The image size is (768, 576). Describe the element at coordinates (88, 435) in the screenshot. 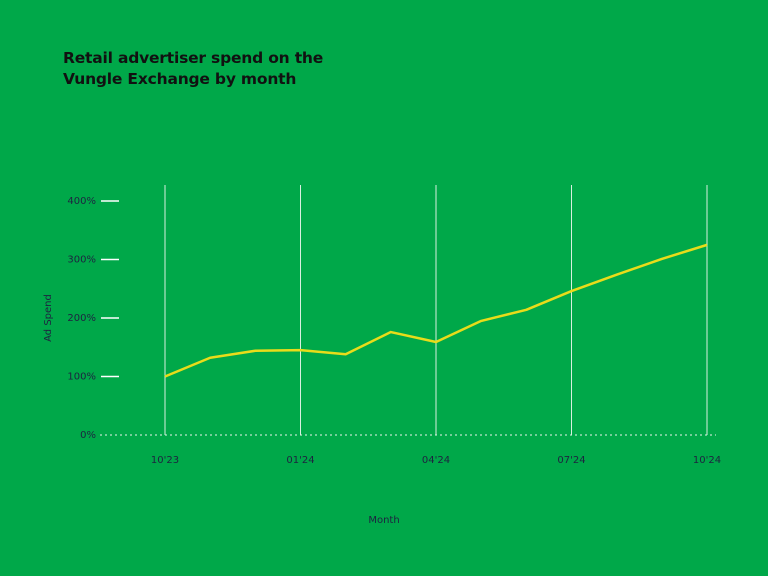

I see `y-tick-label: 0%` at that location.